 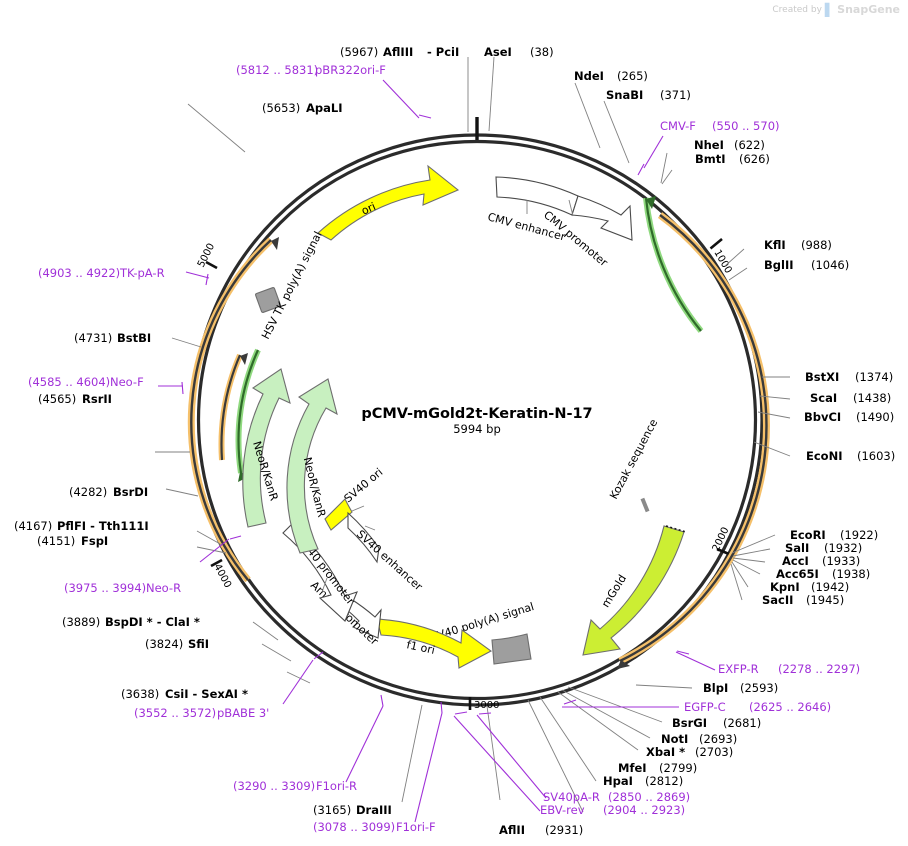 I want to click on label-enzyme-draiii: (3165) DraIII, so click(x=352, y=810).